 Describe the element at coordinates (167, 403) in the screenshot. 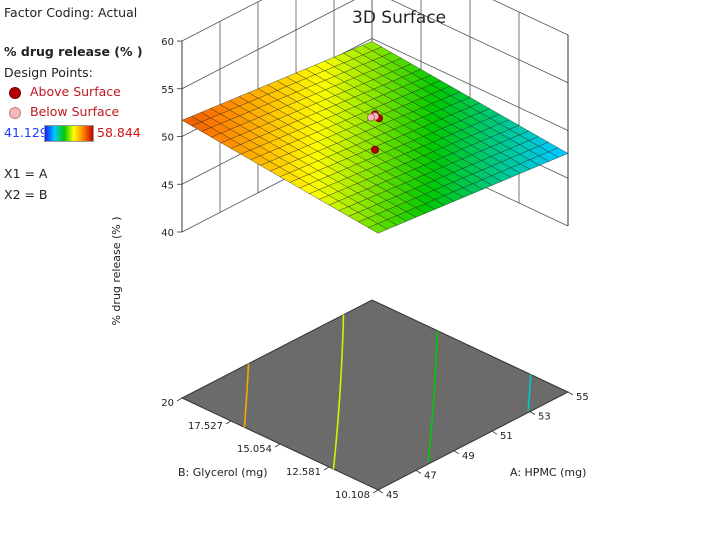

I see `b-tick-label-4: 20` at that location.